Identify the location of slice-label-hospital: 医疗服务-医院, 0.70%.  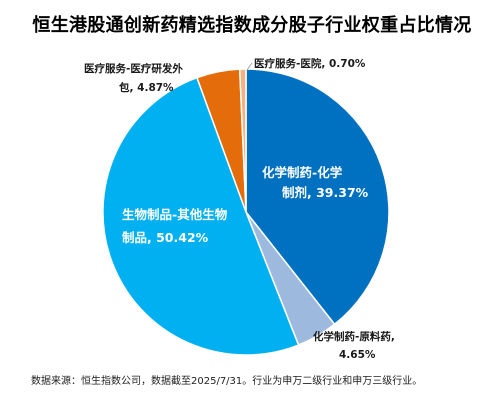
(310, 63).